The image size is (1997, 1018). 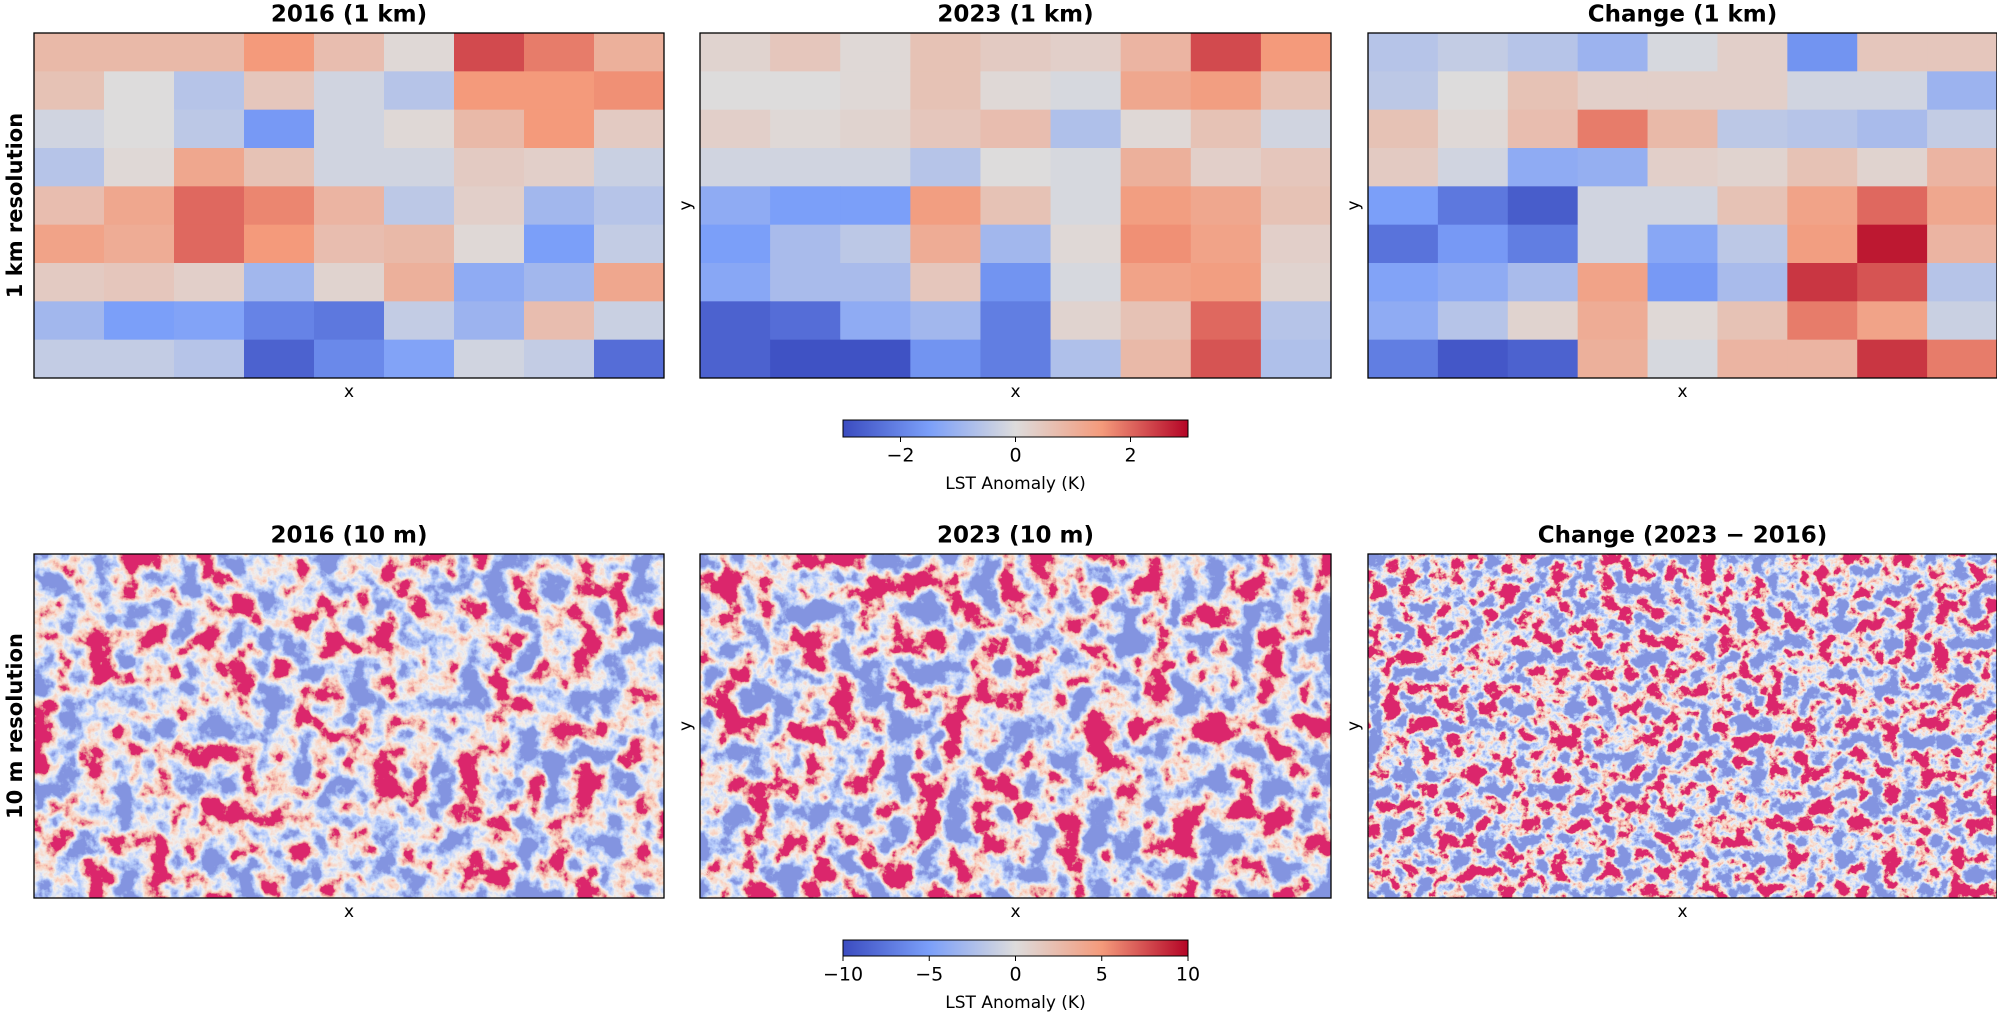 What do you see at coordinates (1188, 975) in the screenshot?
I see `colorbar-tick-label: 10` at bounding box center [1188, 975].